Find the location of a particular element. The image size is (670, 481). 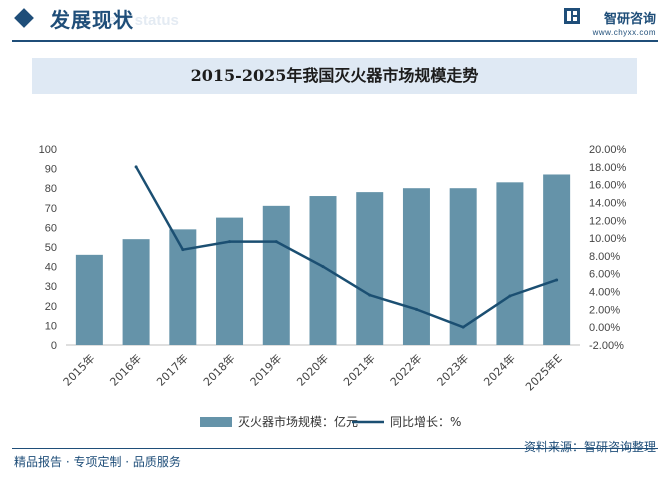

footer-divider is located at coordinates (335, 448).